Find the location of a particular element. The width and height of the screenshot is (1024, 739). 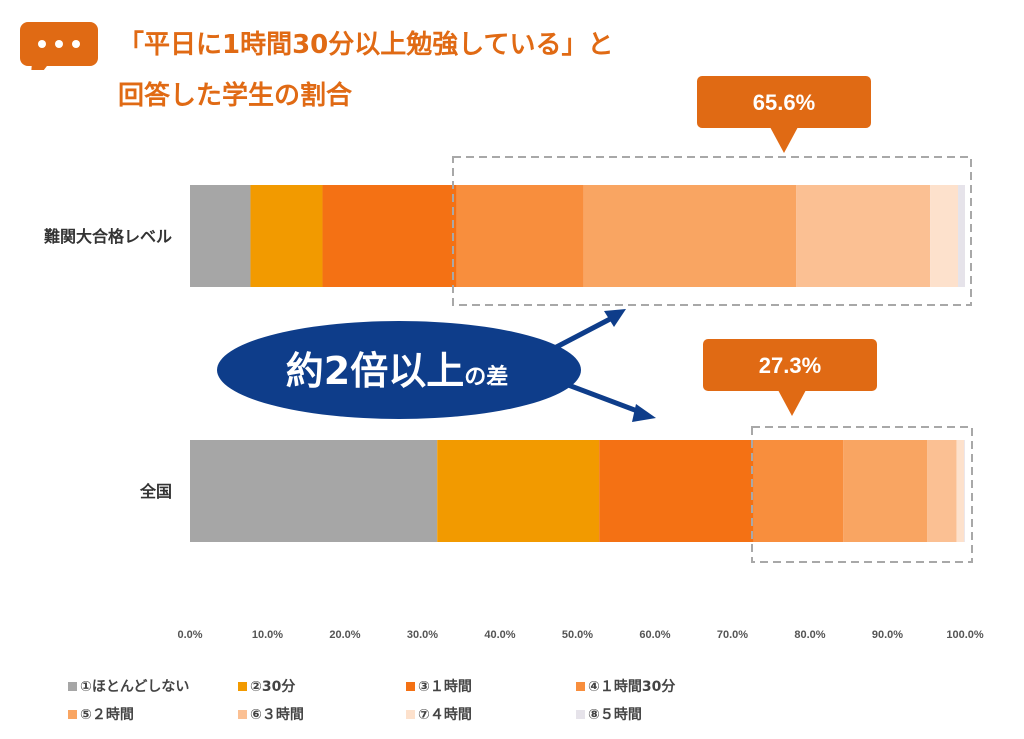

chart-title-line1: 「平日に1時間30分以上勉強している」と is located at coordinates (366, 45).